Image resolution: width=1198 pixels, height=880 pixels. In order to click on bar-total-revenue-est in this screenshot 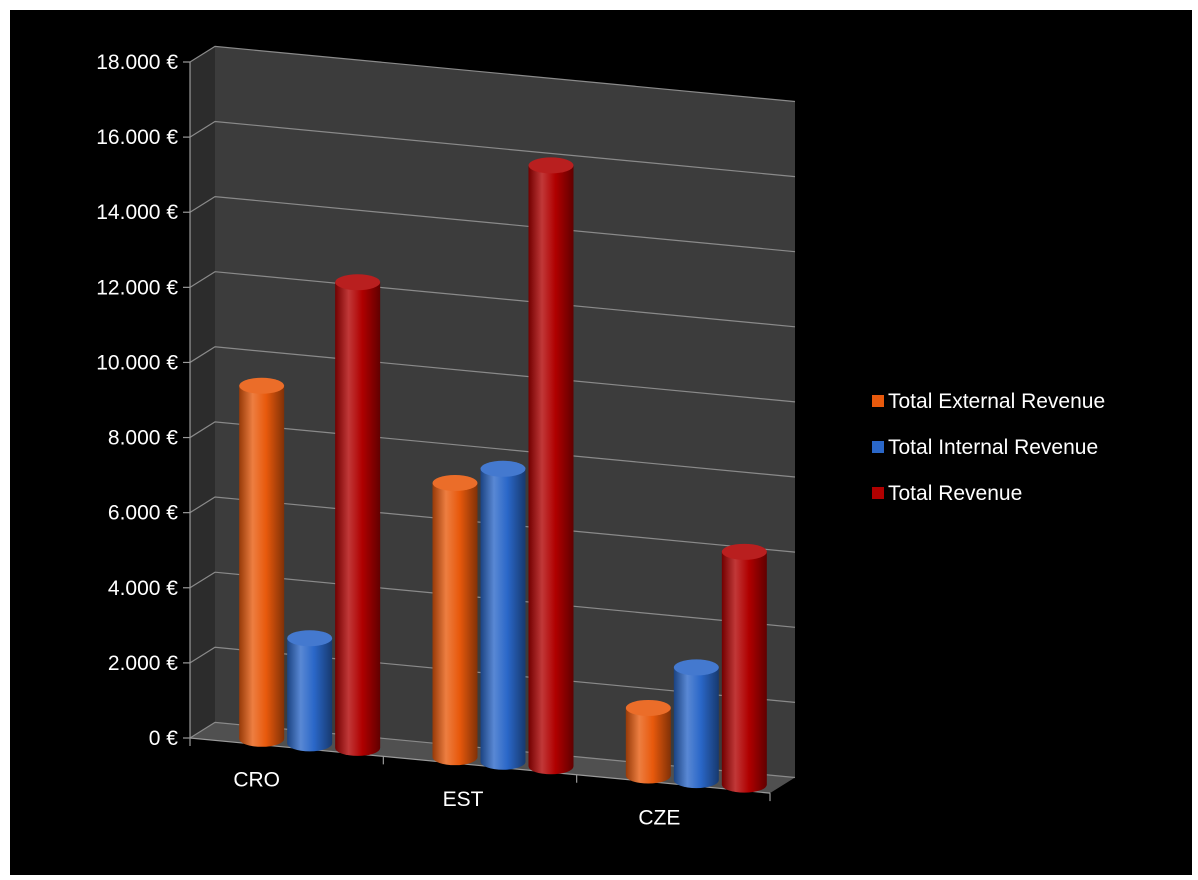, I will do `click(551, 466)`.